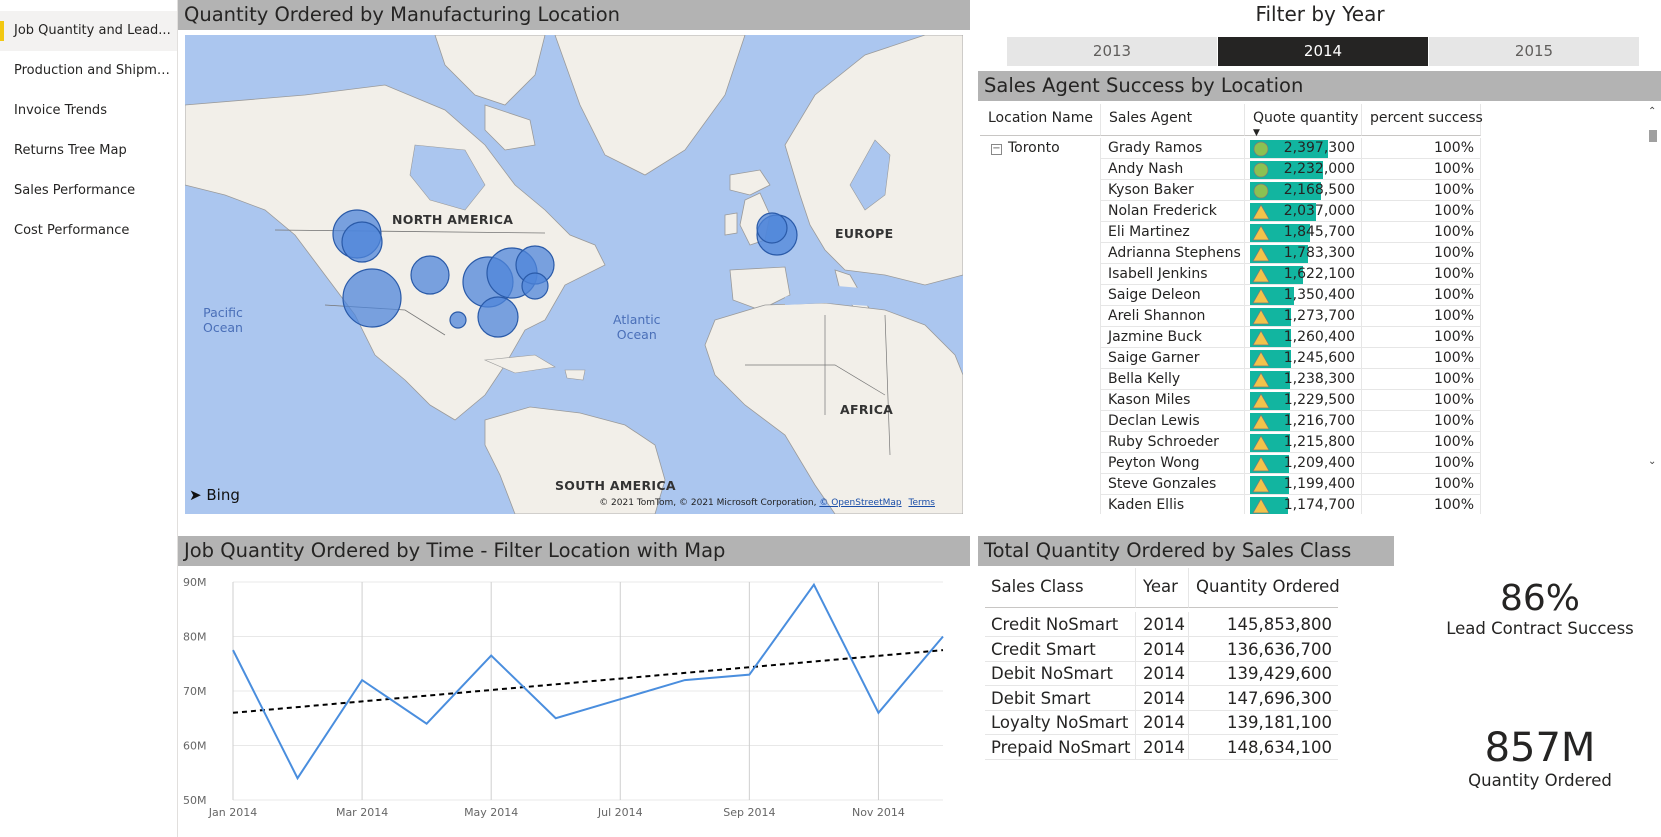 This screenshot has height=837, width=1661. I want to click on nav-item-6: Cost Performance, so click(72, 230).